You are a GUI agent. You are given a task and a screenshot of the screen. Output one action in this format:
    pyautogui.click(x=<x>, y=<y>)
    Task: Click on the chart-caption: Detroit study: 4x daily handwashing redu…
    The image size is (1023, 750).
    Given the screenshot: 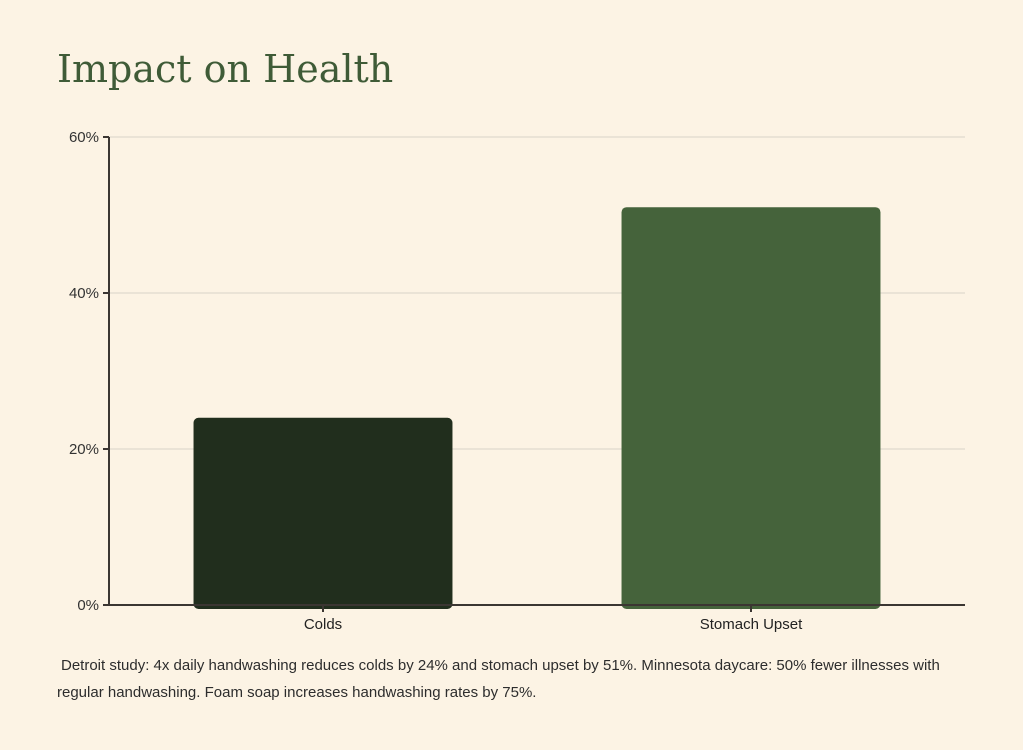 What is the action you would take?
    pyautogui.click(x=498, y=679)
    